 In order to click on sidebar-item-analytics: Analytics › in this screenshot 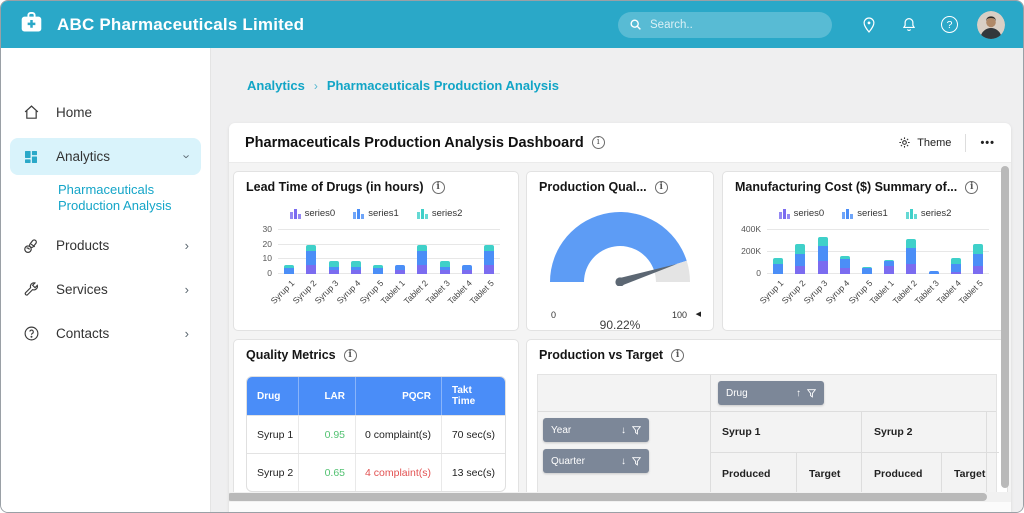, I will do `click(105, 156)`.